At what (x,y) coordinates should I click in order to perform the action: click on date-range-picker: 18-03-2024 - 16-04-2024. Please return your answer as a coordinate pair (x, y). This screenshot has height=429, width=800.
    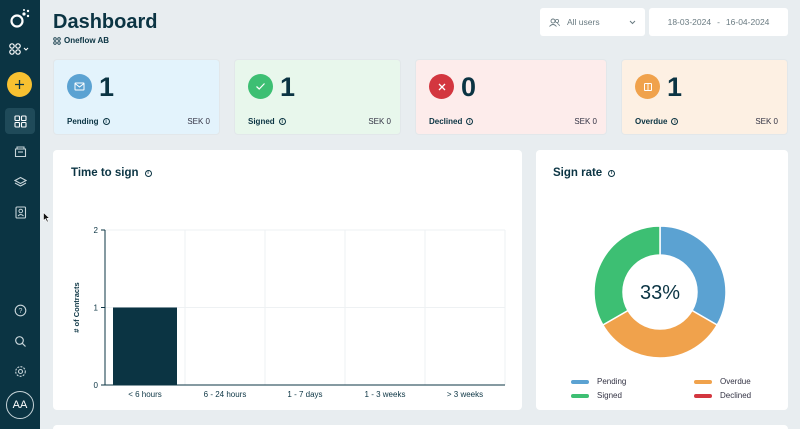
    Looking at the image, I should click on (718, 22).